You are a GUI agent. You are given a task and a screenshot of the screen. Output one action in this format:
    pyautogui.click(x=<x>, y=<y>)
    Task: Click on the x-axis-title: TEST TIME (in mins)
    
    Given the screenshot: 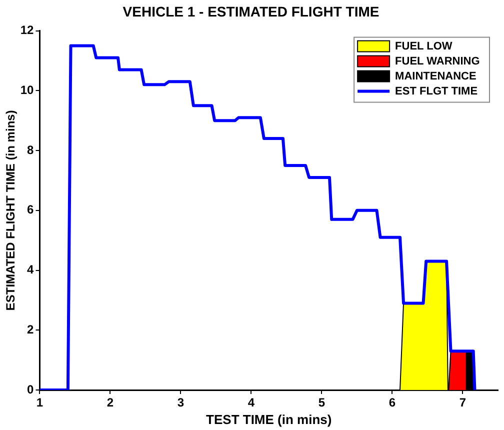 What is the action you would take?
    pyautogui.click(x=269, y=419)
    